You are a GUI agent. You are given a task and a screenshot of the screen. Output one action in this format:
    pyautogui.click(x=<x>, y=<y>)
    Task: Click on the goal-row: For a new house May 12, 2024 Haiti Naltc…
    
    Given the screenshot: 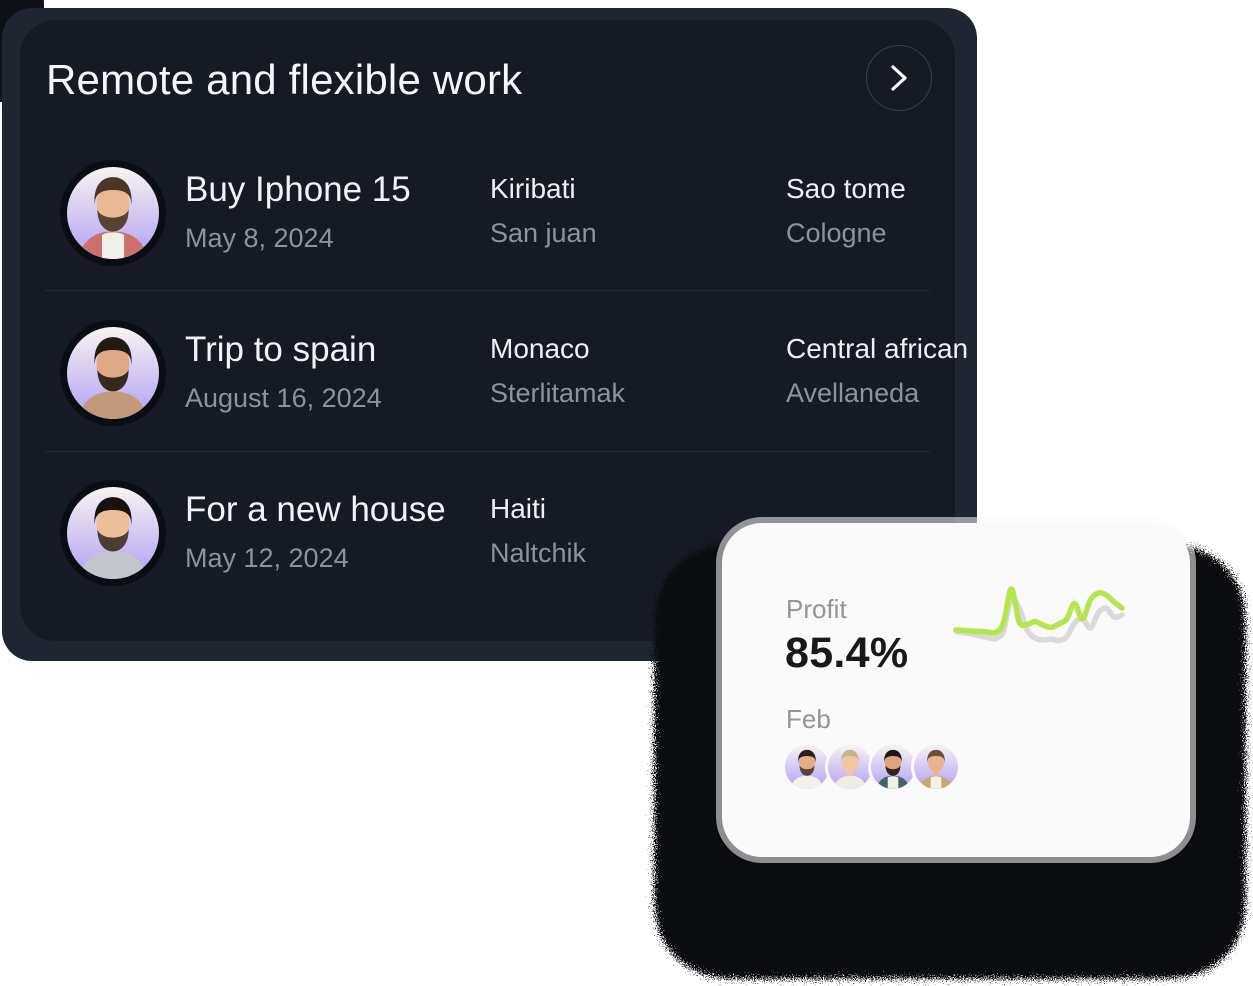 What is the action you would take?
    pyautogui.click(x=487, y=533)
    